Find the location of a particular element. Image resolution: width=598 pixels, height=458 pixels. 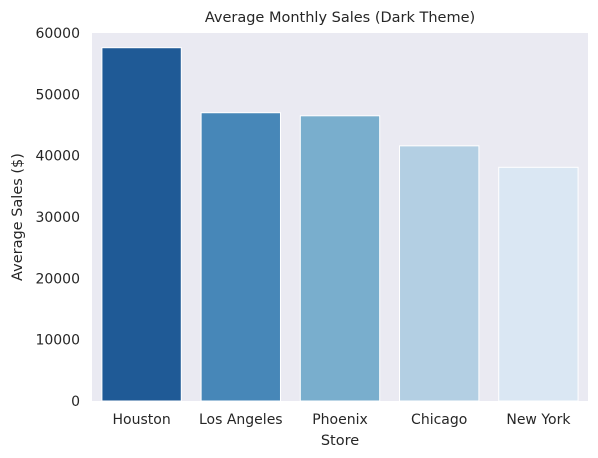

y-tick-label: 40000 is located at coordinates (57, 157).